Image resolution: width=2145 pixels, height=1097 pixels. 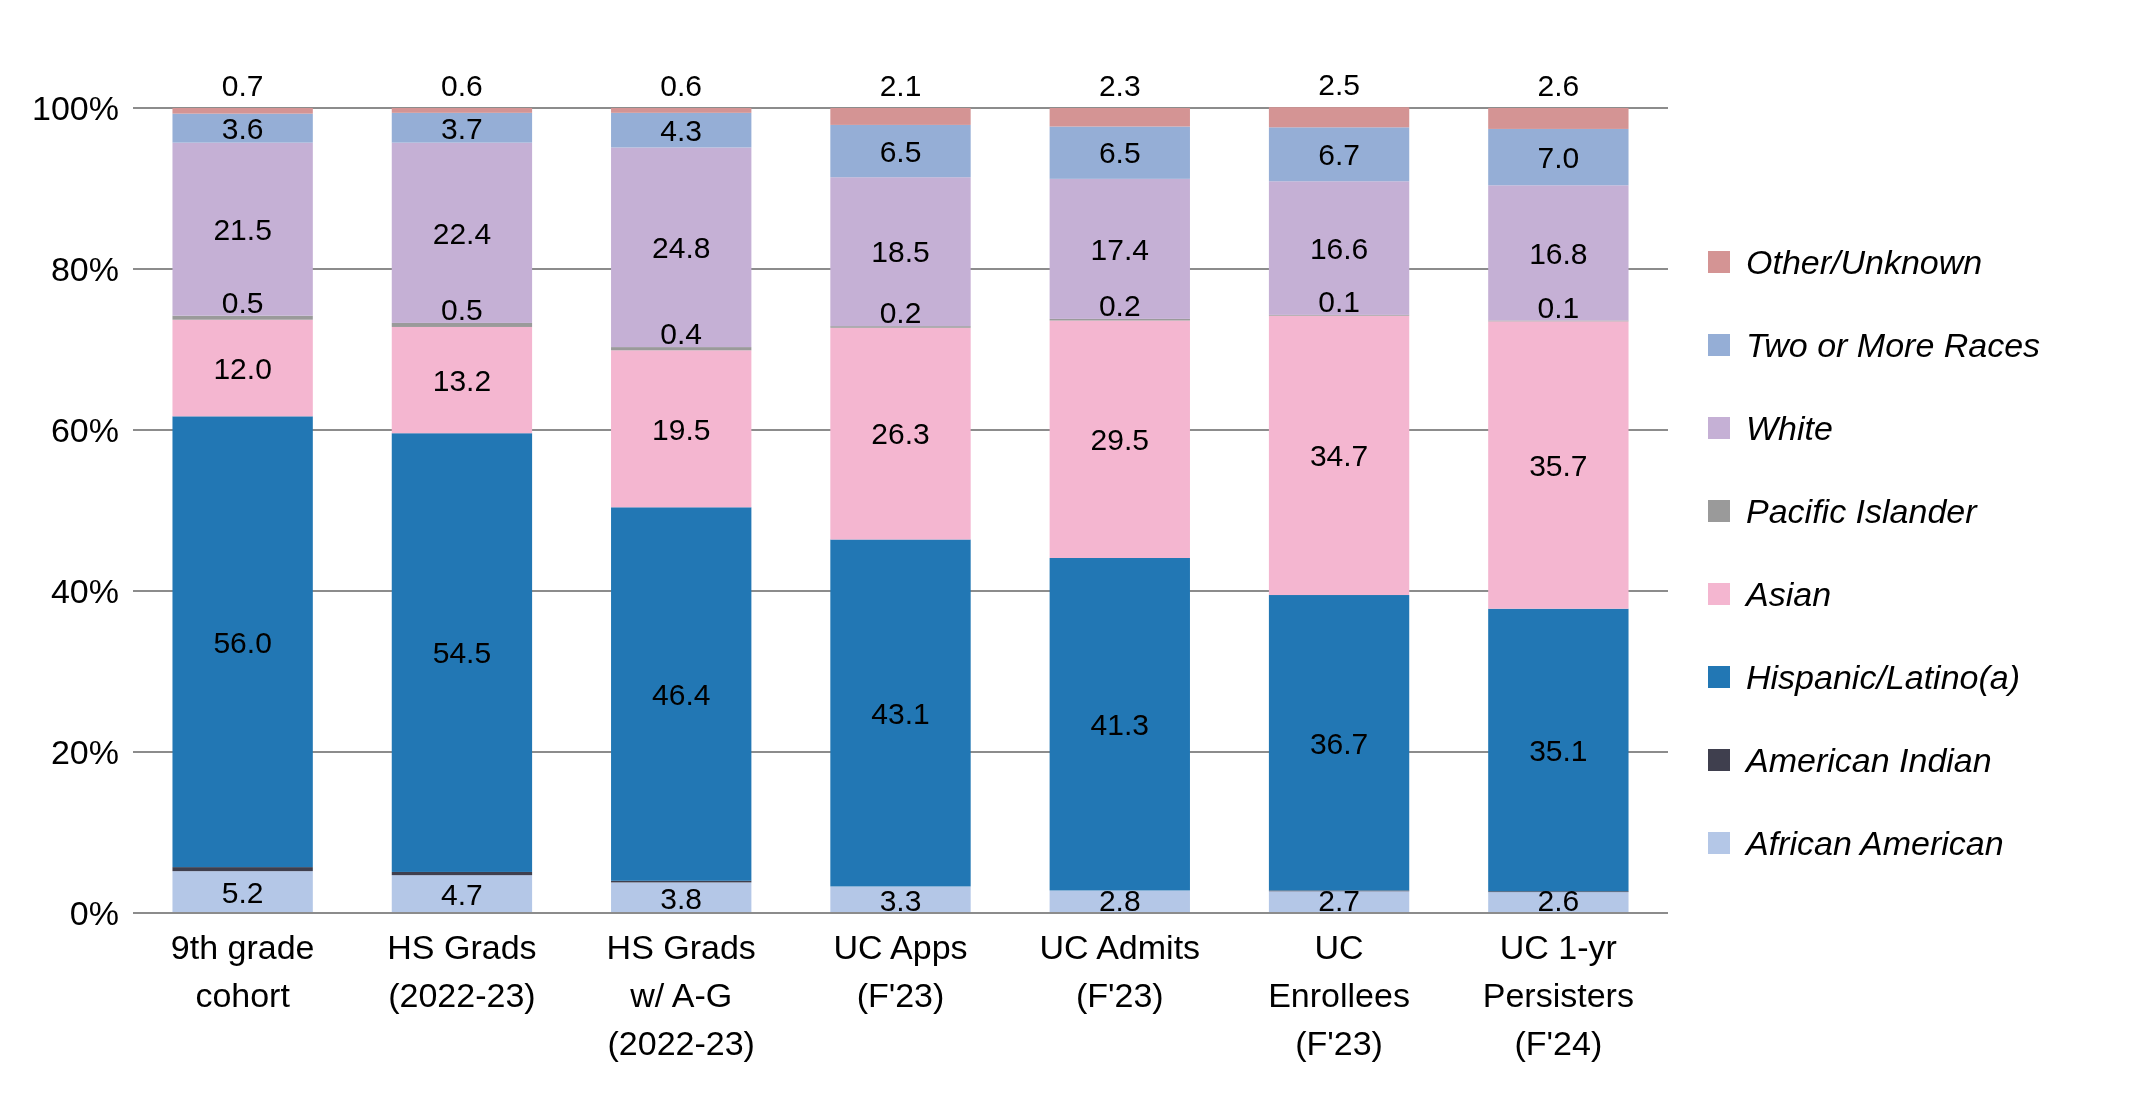 What do you see at coordinates (900, 713) in the screenshot?
I see `data-label: 43.1` at bounding box center [900, 713].